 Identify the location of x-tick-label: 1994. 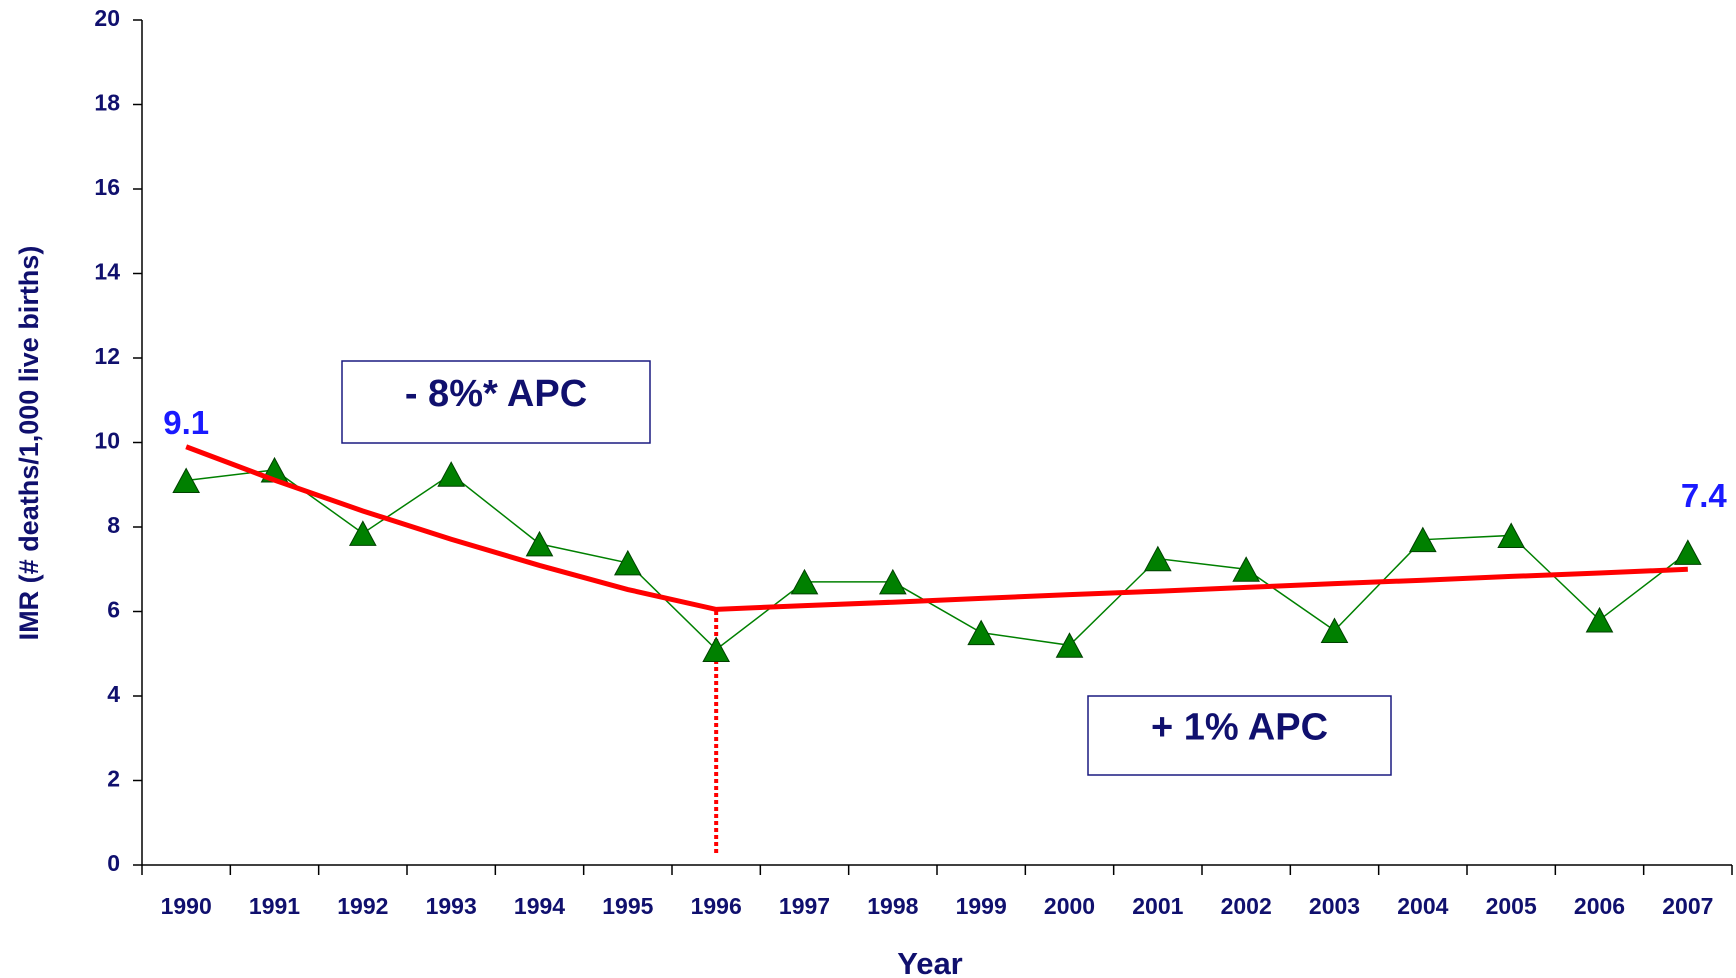
(539, 906).